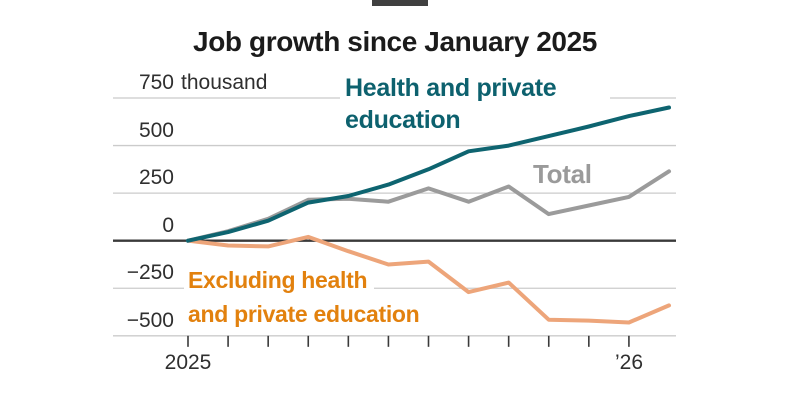 Image resolution: width=800 pixels, height=400 pixels. I want to click on drag-handle, so click(400, 3).